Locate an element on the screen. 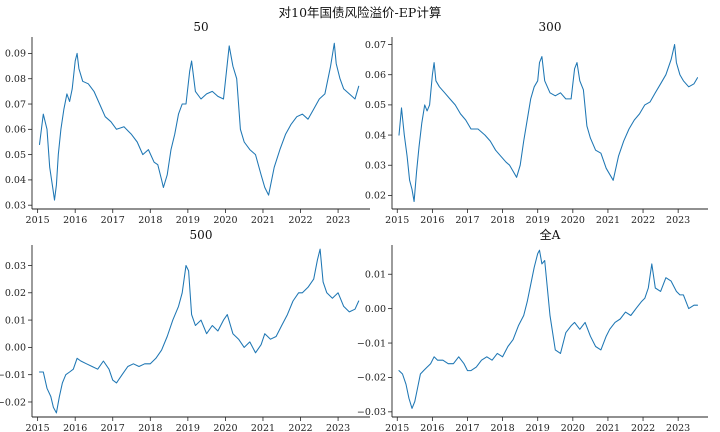 The height and width of the screenshot is (432, 720). y-tick-label: 0.09 is located at coordinates (15, 54).